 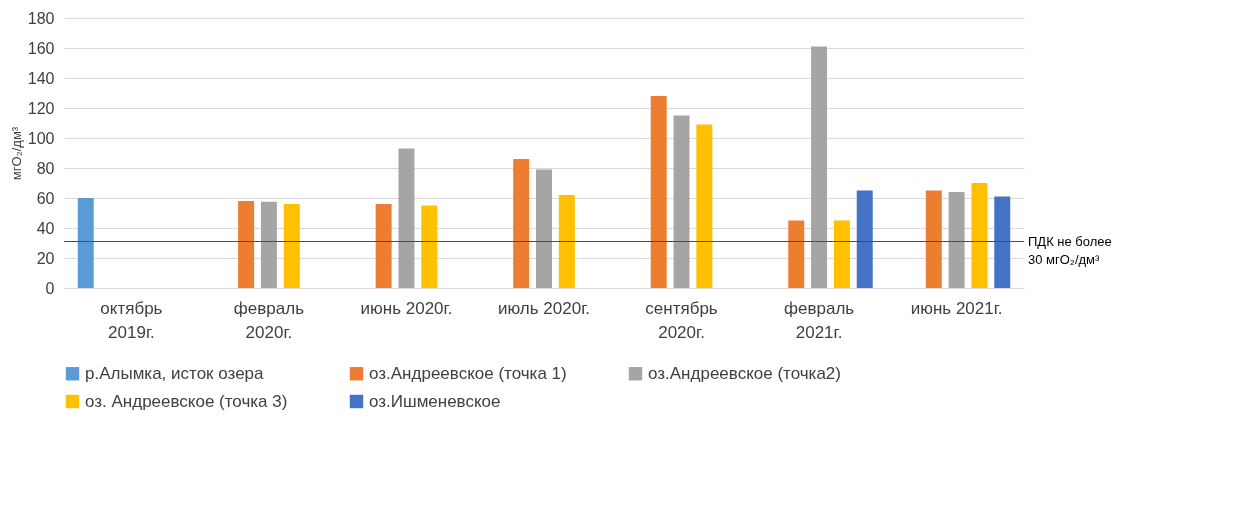 What do you see at coordinates (956, 308) in the screenshot?
I see `x-tick-label: июнь 2021г.` at bounding box center [956, 308].